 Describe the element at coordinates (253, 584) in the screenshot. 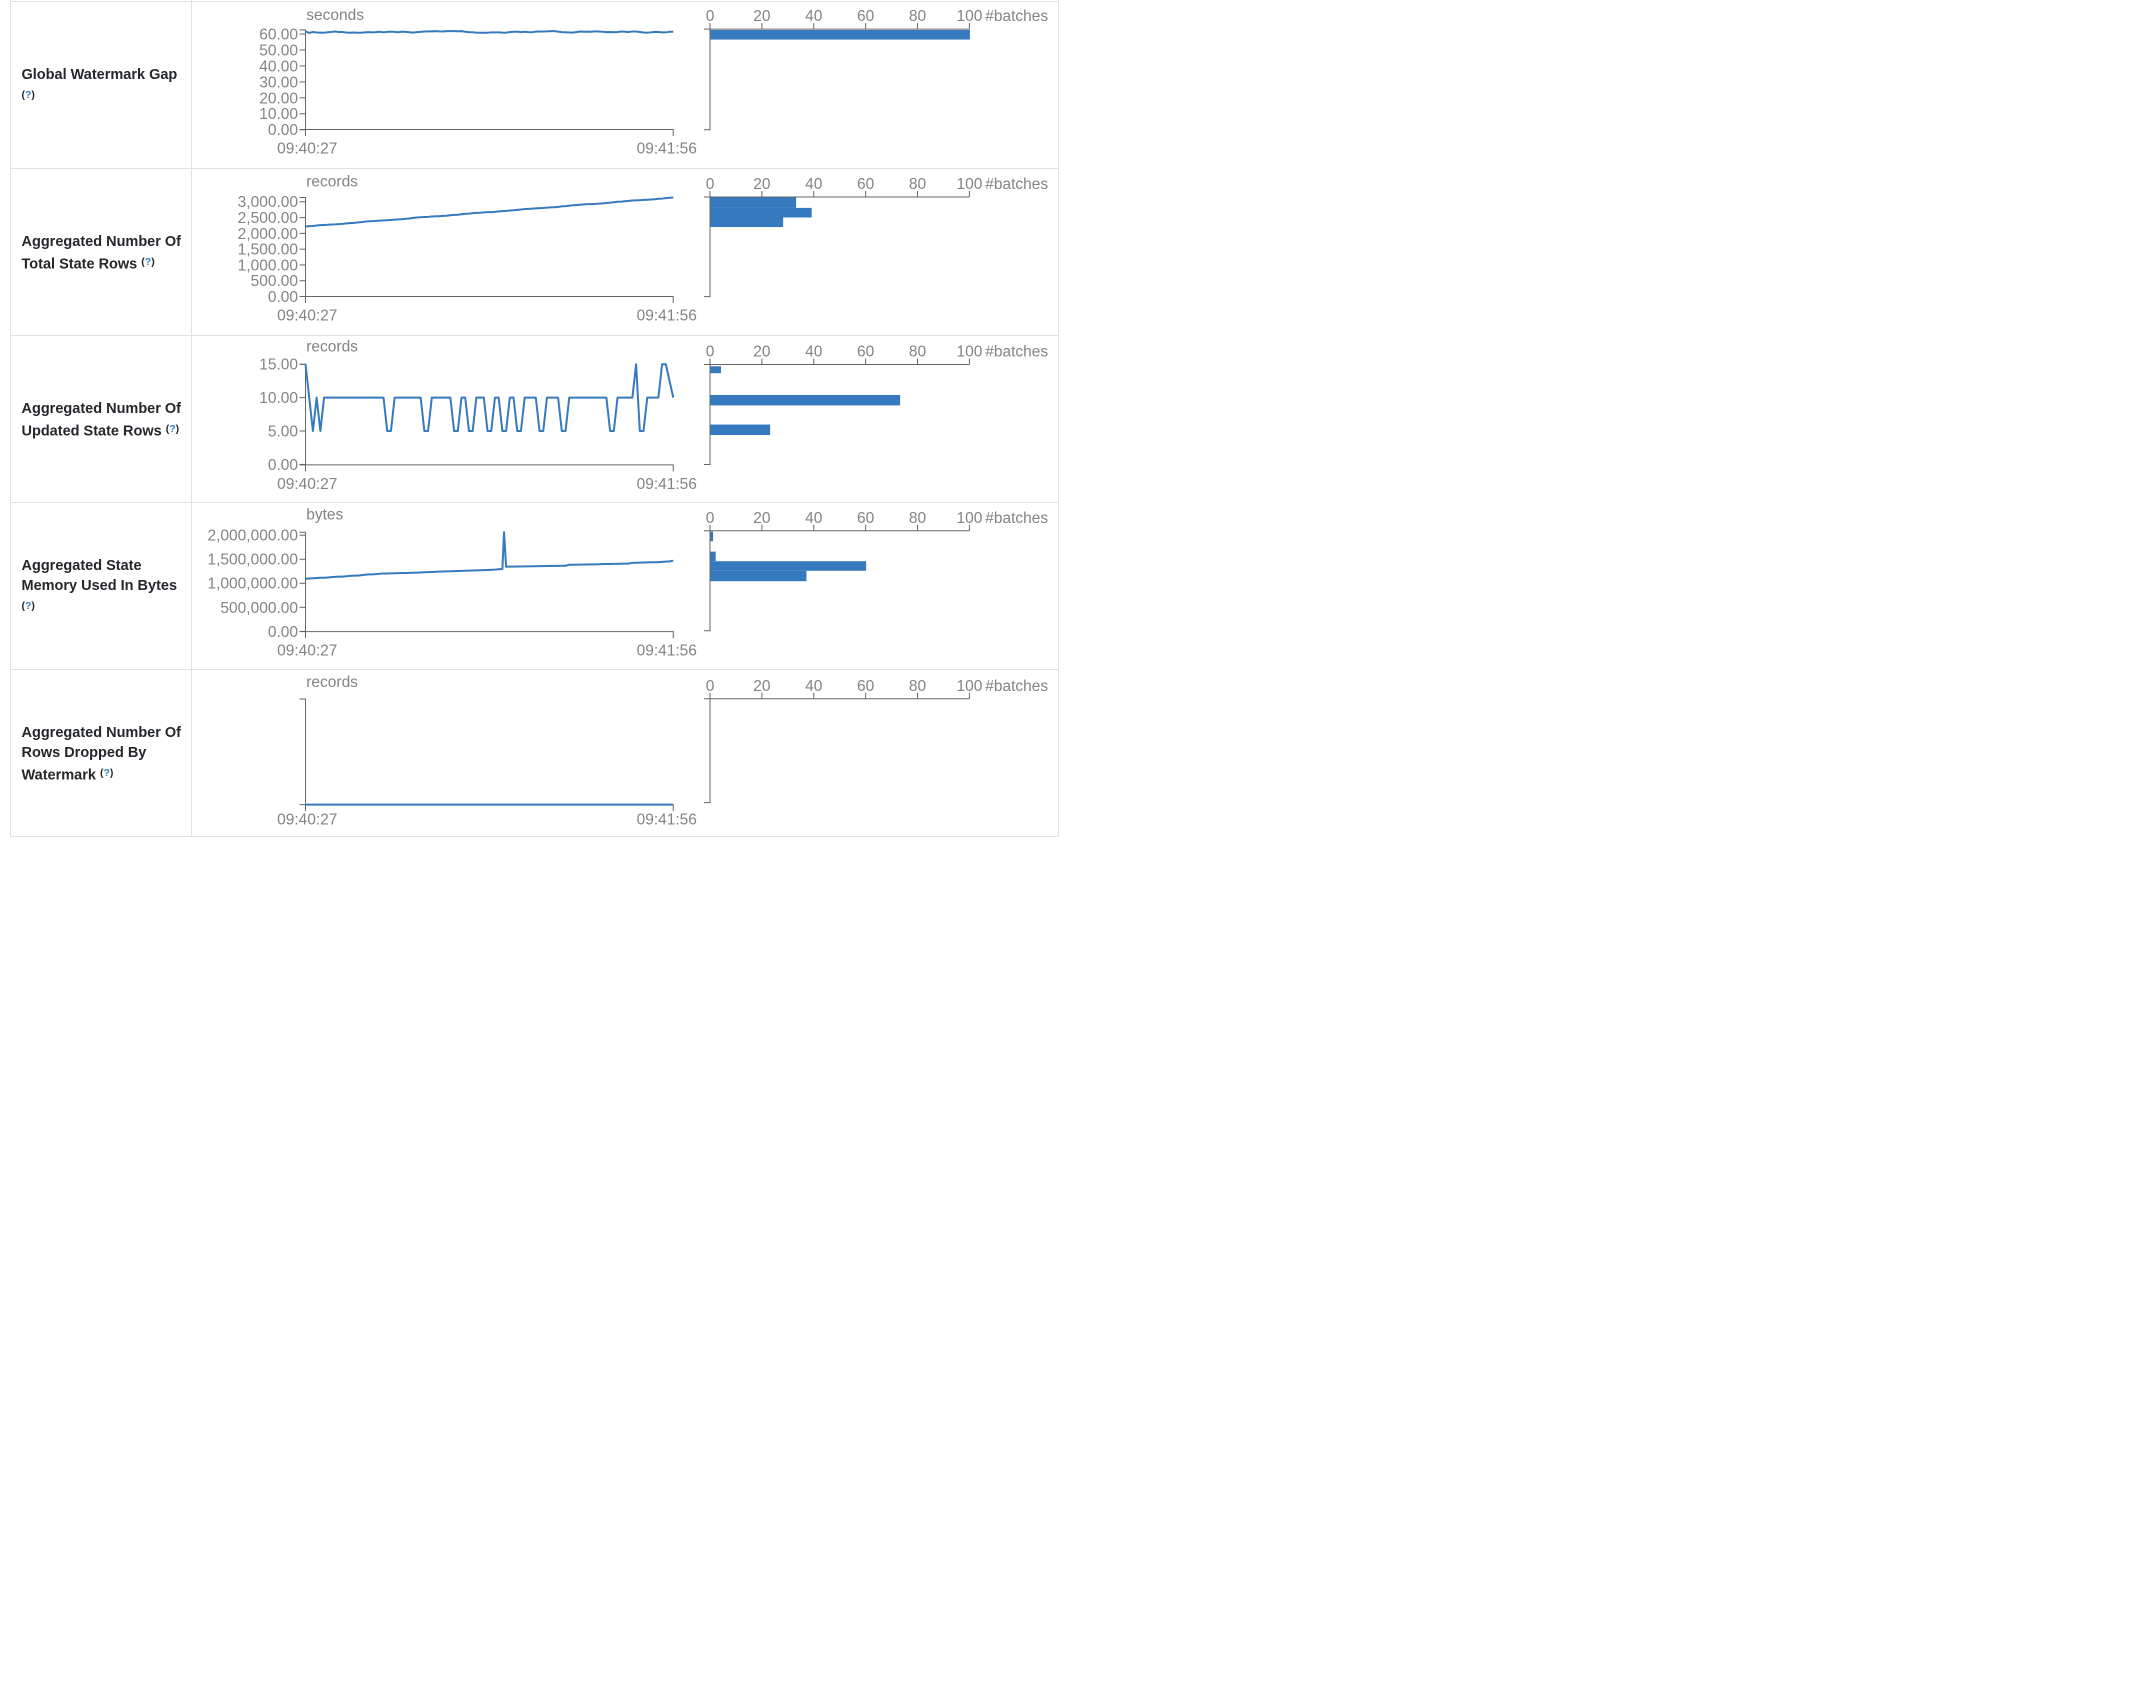

I see `svg-text: 1,000,000.00` at that location.